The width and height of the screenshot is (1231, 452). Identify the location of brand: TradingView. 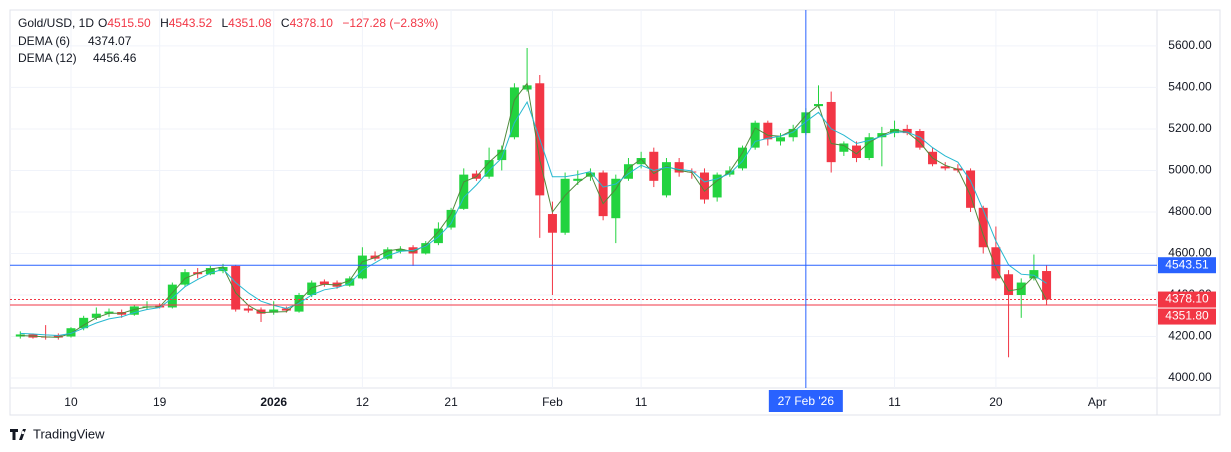
(57, 433).